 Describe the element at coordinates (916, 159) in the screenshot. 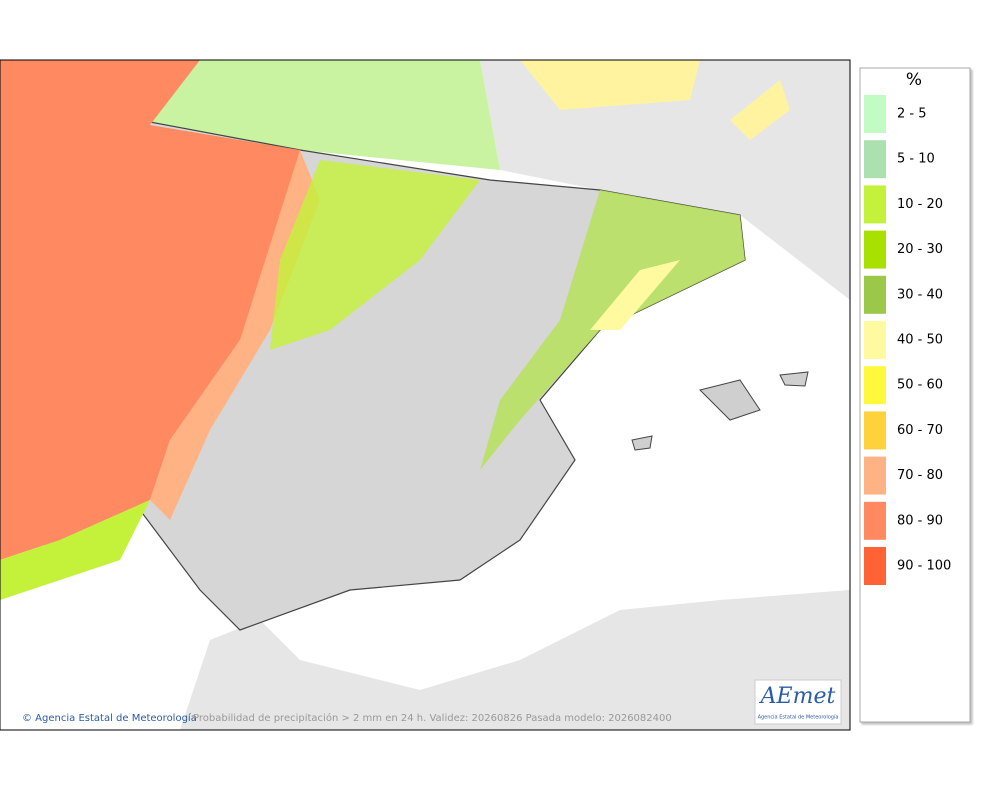

I see `legend-label: 5 - 10` at that location.